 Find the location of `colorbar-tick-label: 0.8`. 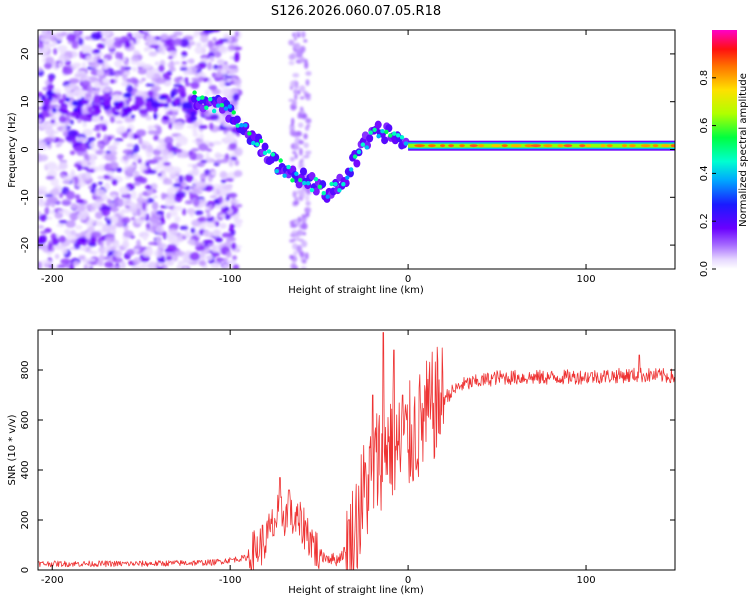

colorbar-tick-label: 0.8 is located at coordinates (704, 78).